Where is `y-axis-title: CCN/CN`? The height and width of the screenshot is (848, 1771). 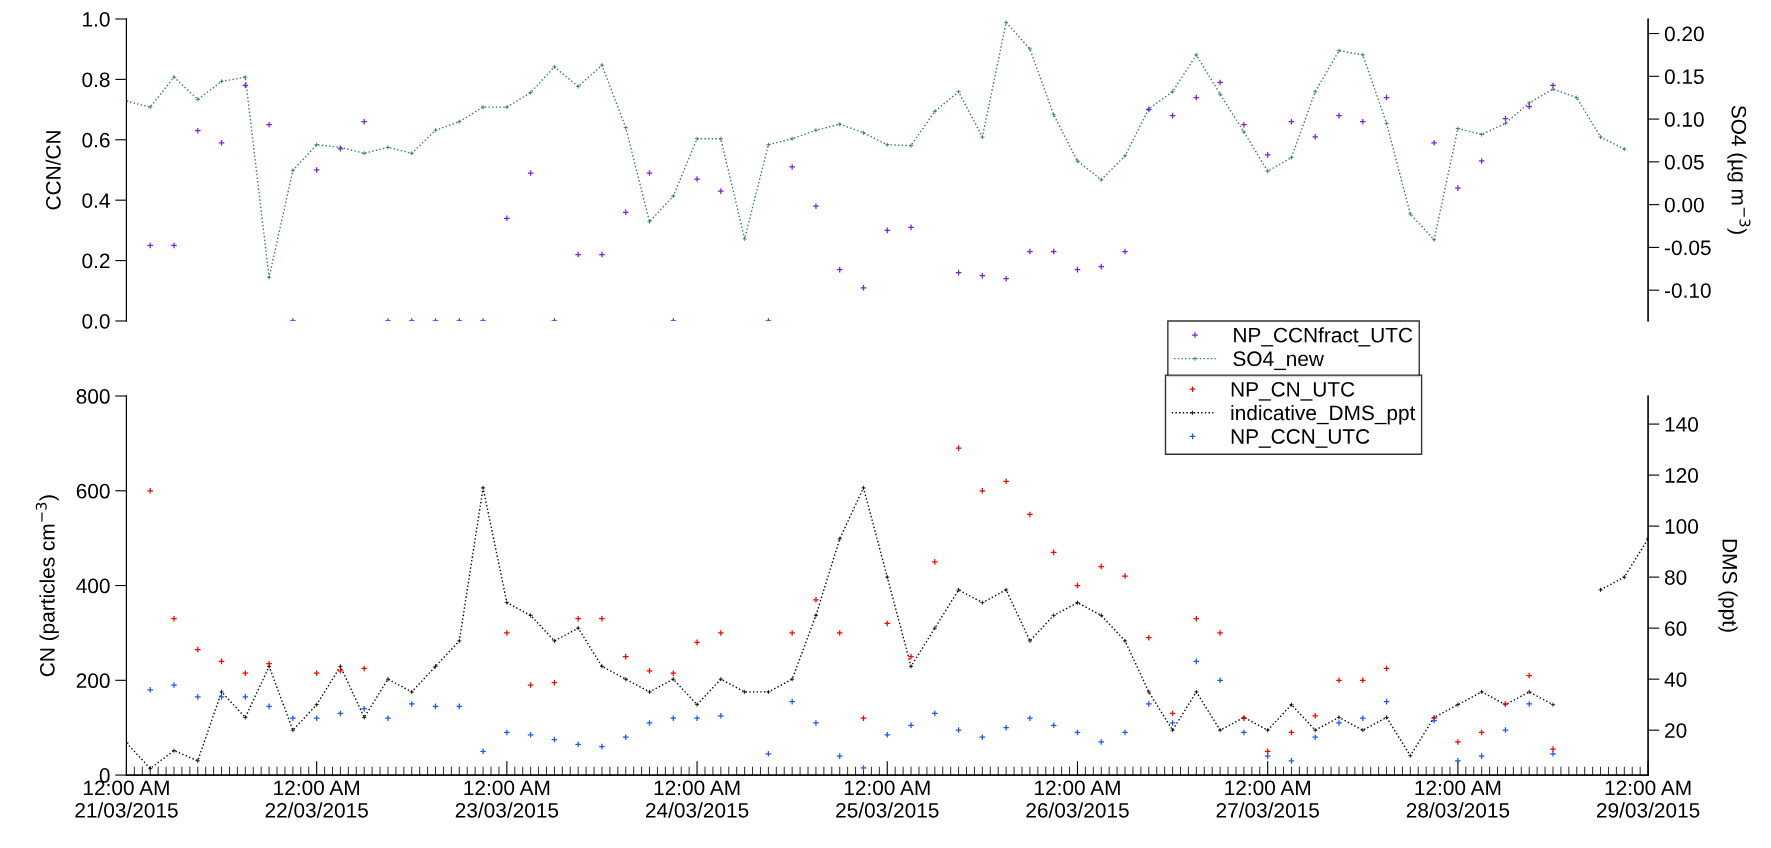
y-axis-title: CCN/CN is located at coordinates (53, 170).